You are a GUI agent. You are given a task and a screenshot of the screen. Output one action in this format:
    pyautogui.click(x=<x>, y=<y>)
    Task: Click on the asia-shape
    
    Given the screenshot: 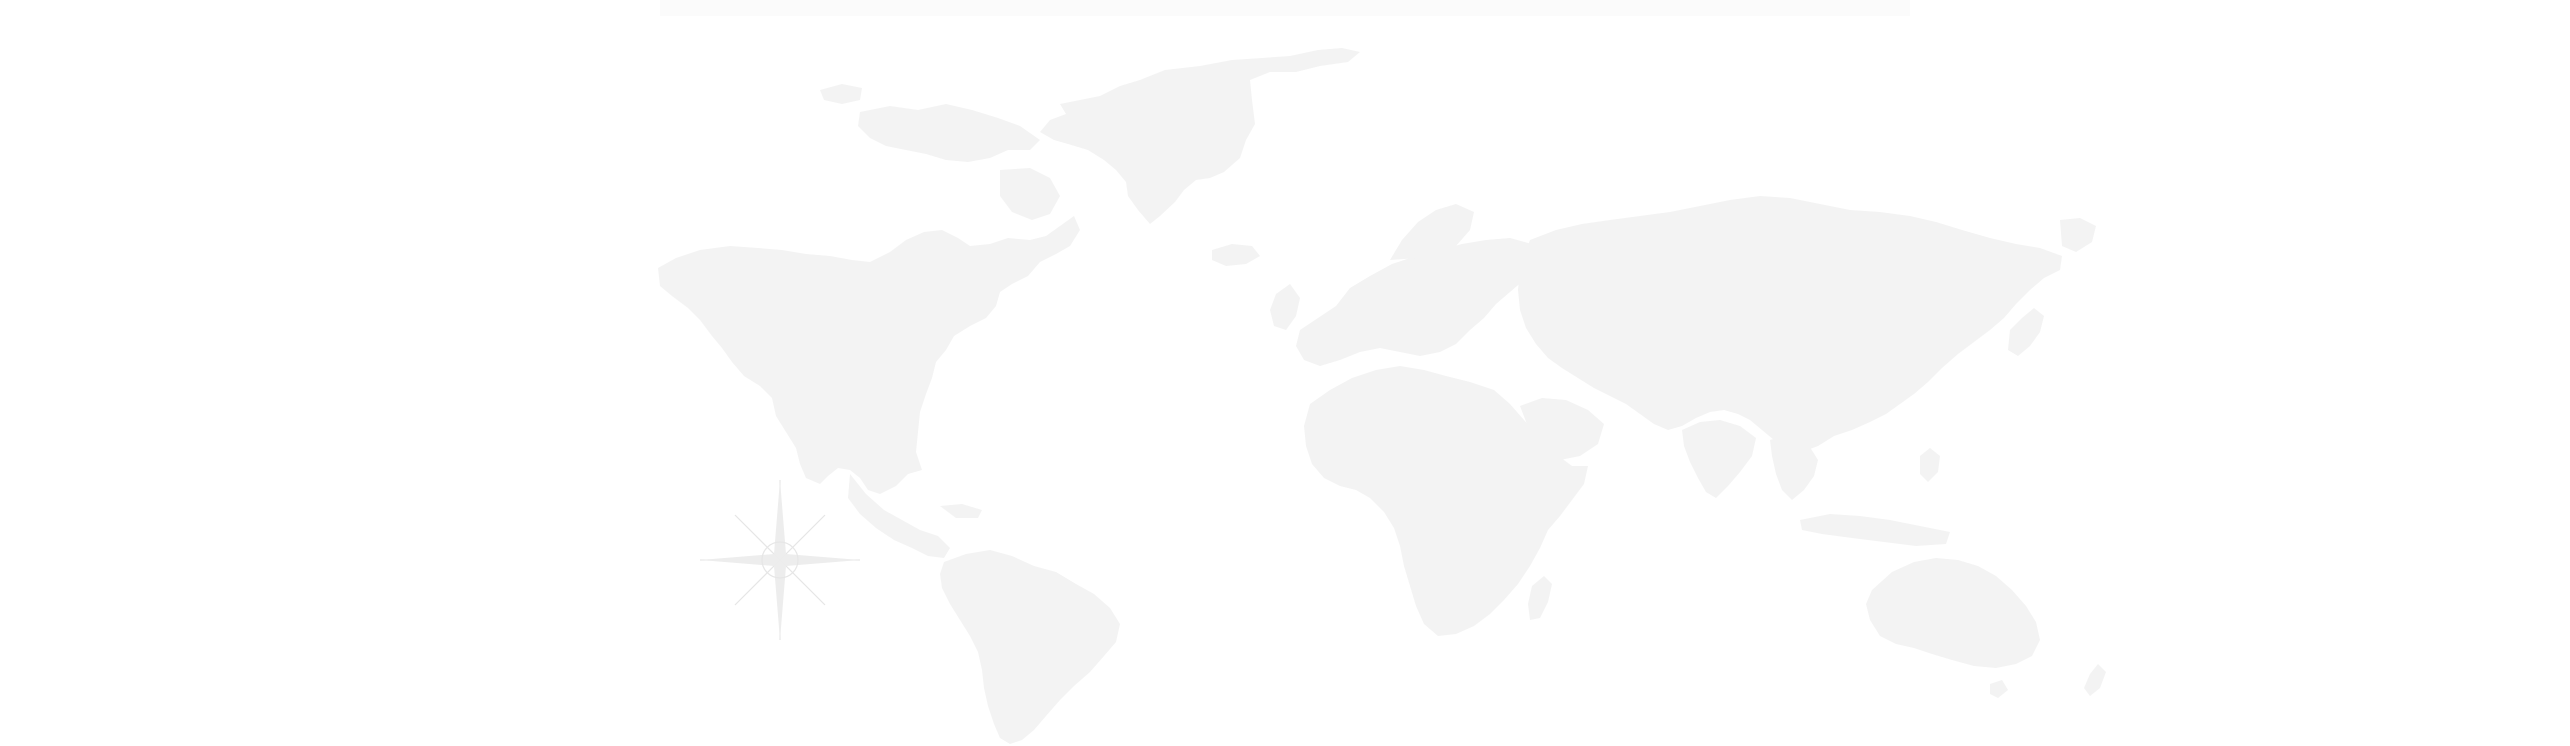 What is the action you would take?
    pyautogui.click(x=1790, y=324)
    